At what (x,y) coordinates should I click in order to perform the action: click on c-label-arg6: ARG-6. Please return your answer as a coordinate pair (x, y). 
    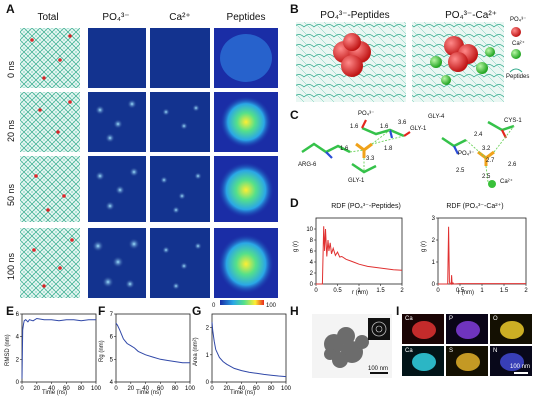
    Looking at the image, I should click on (307, 165).